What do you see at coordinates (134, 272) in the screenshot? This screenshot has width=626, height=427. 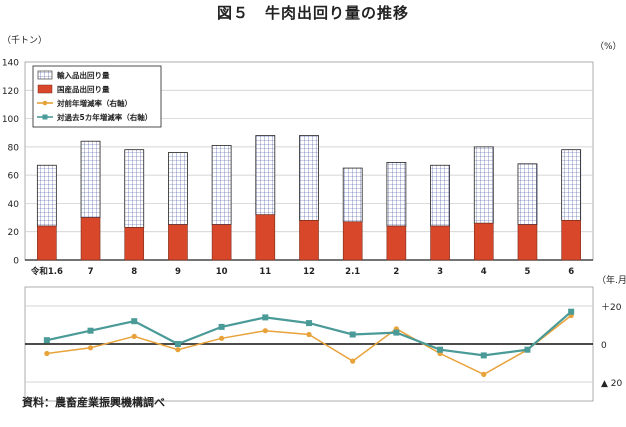 I see `x-tick-label: 8` at bounding box center [134, 272].